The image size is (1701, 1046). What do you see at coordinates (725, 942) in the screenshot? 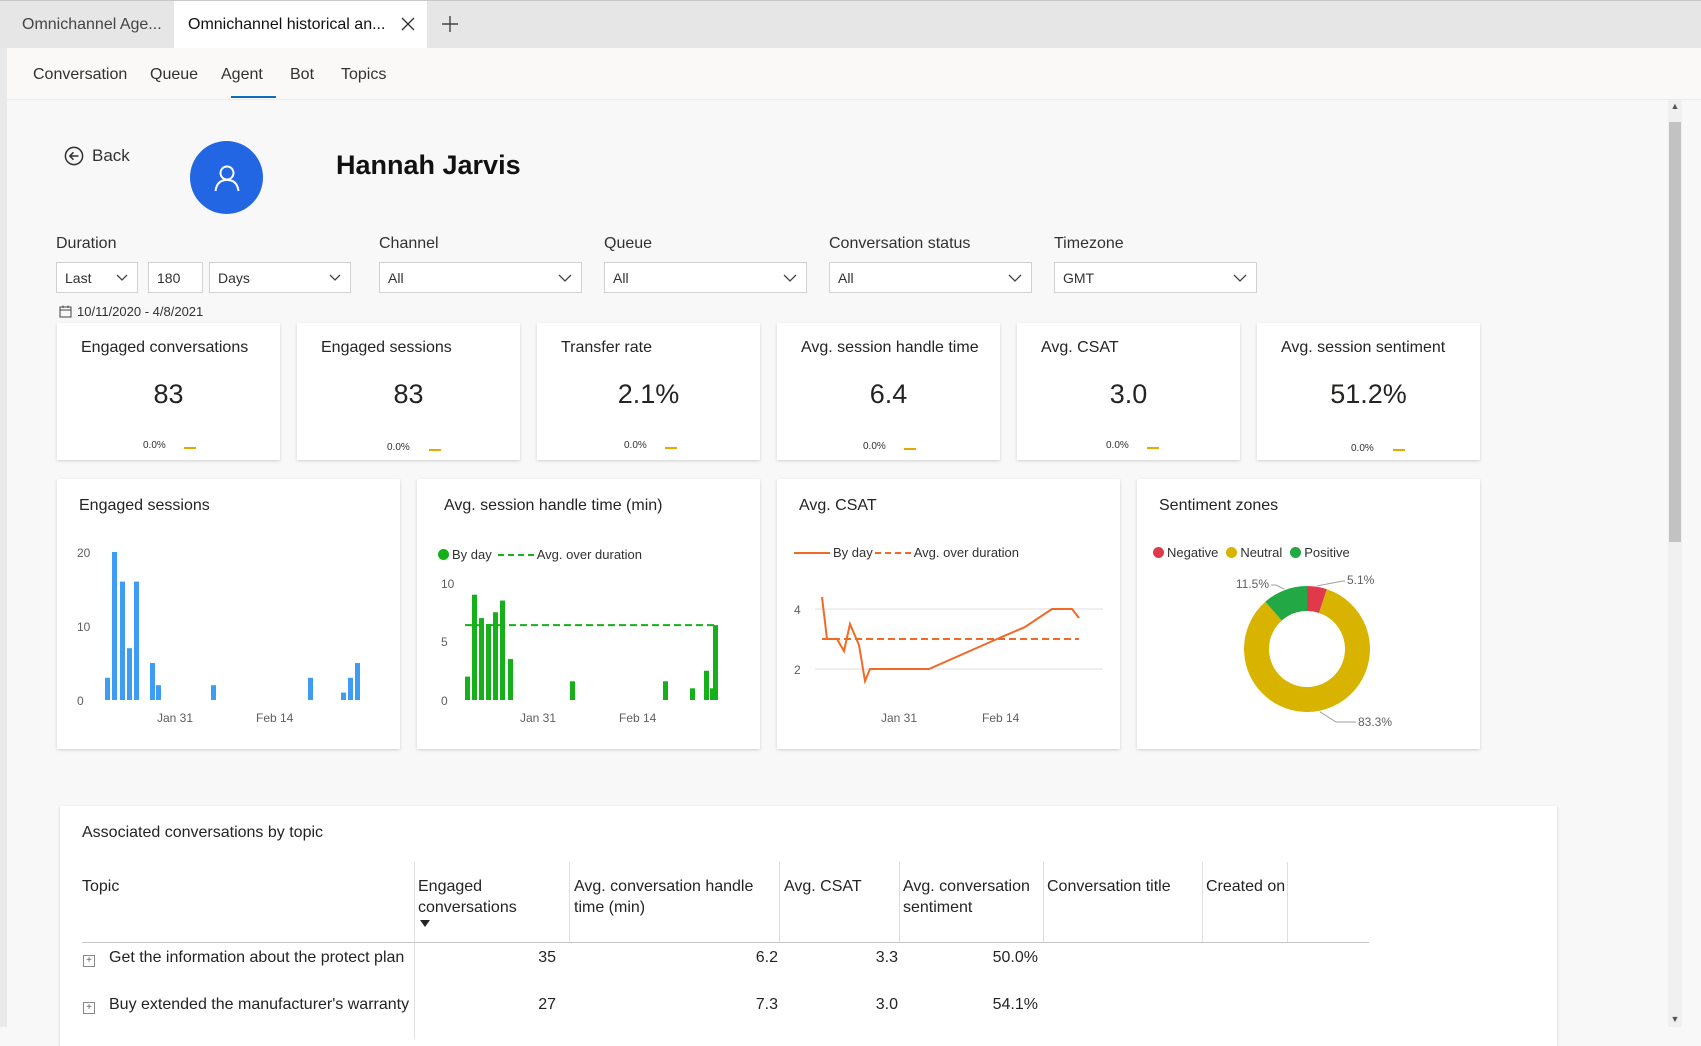
I see `header-divider` at bounding box center [725, 942].